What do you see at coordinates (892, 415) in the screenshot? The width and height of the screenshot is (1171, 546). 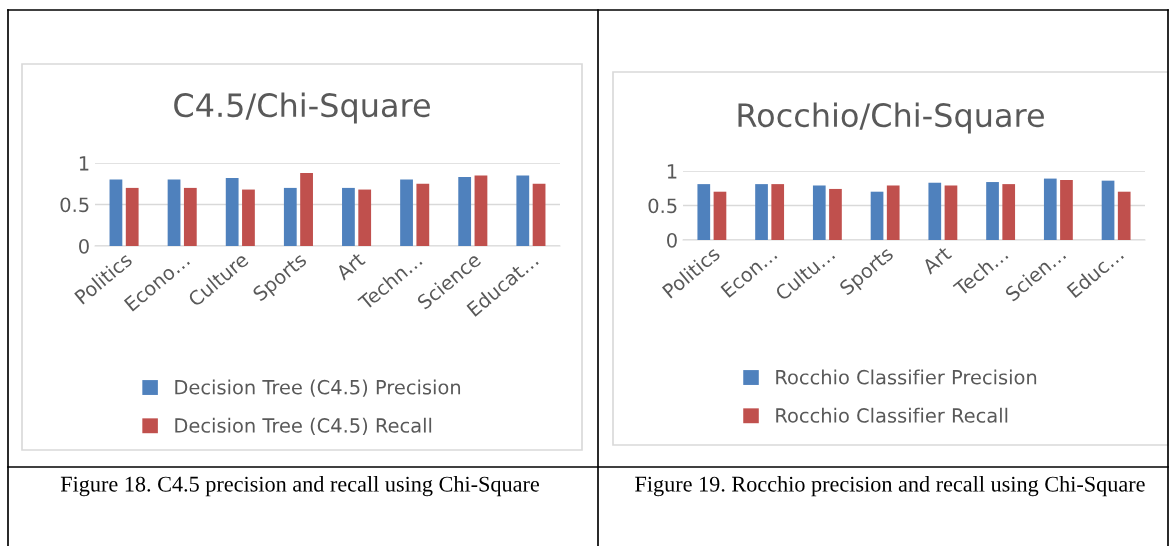 I see `legend-label: Rocchio Classifier Recall` at bounding box center [892, 415].